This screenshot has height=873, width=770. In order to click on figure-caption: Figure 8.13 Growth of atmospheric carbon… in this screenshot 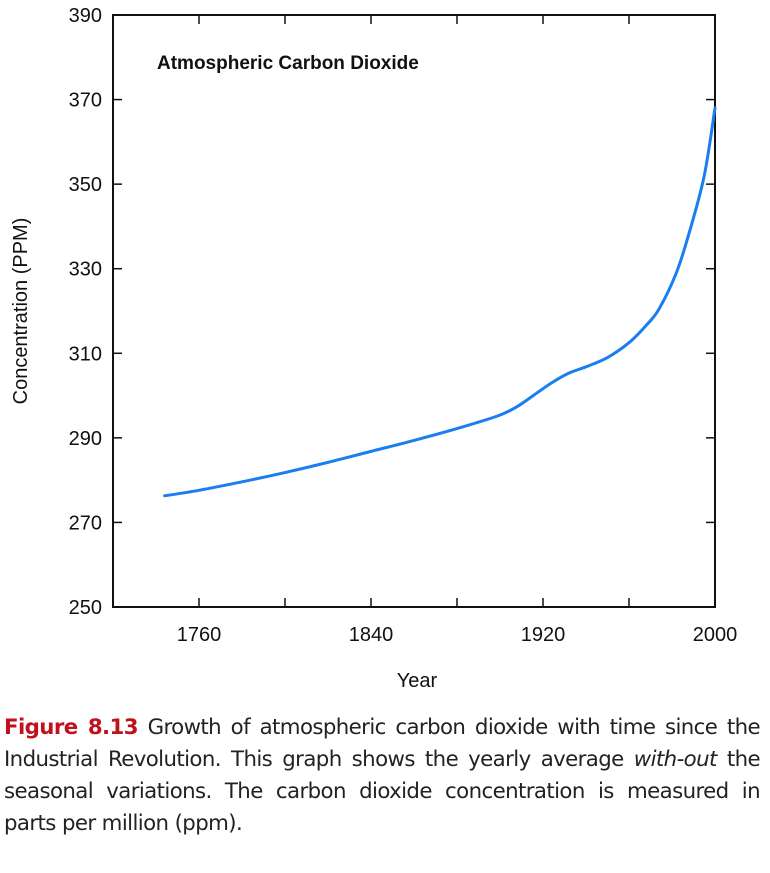, I will do `click(382, 776)`.